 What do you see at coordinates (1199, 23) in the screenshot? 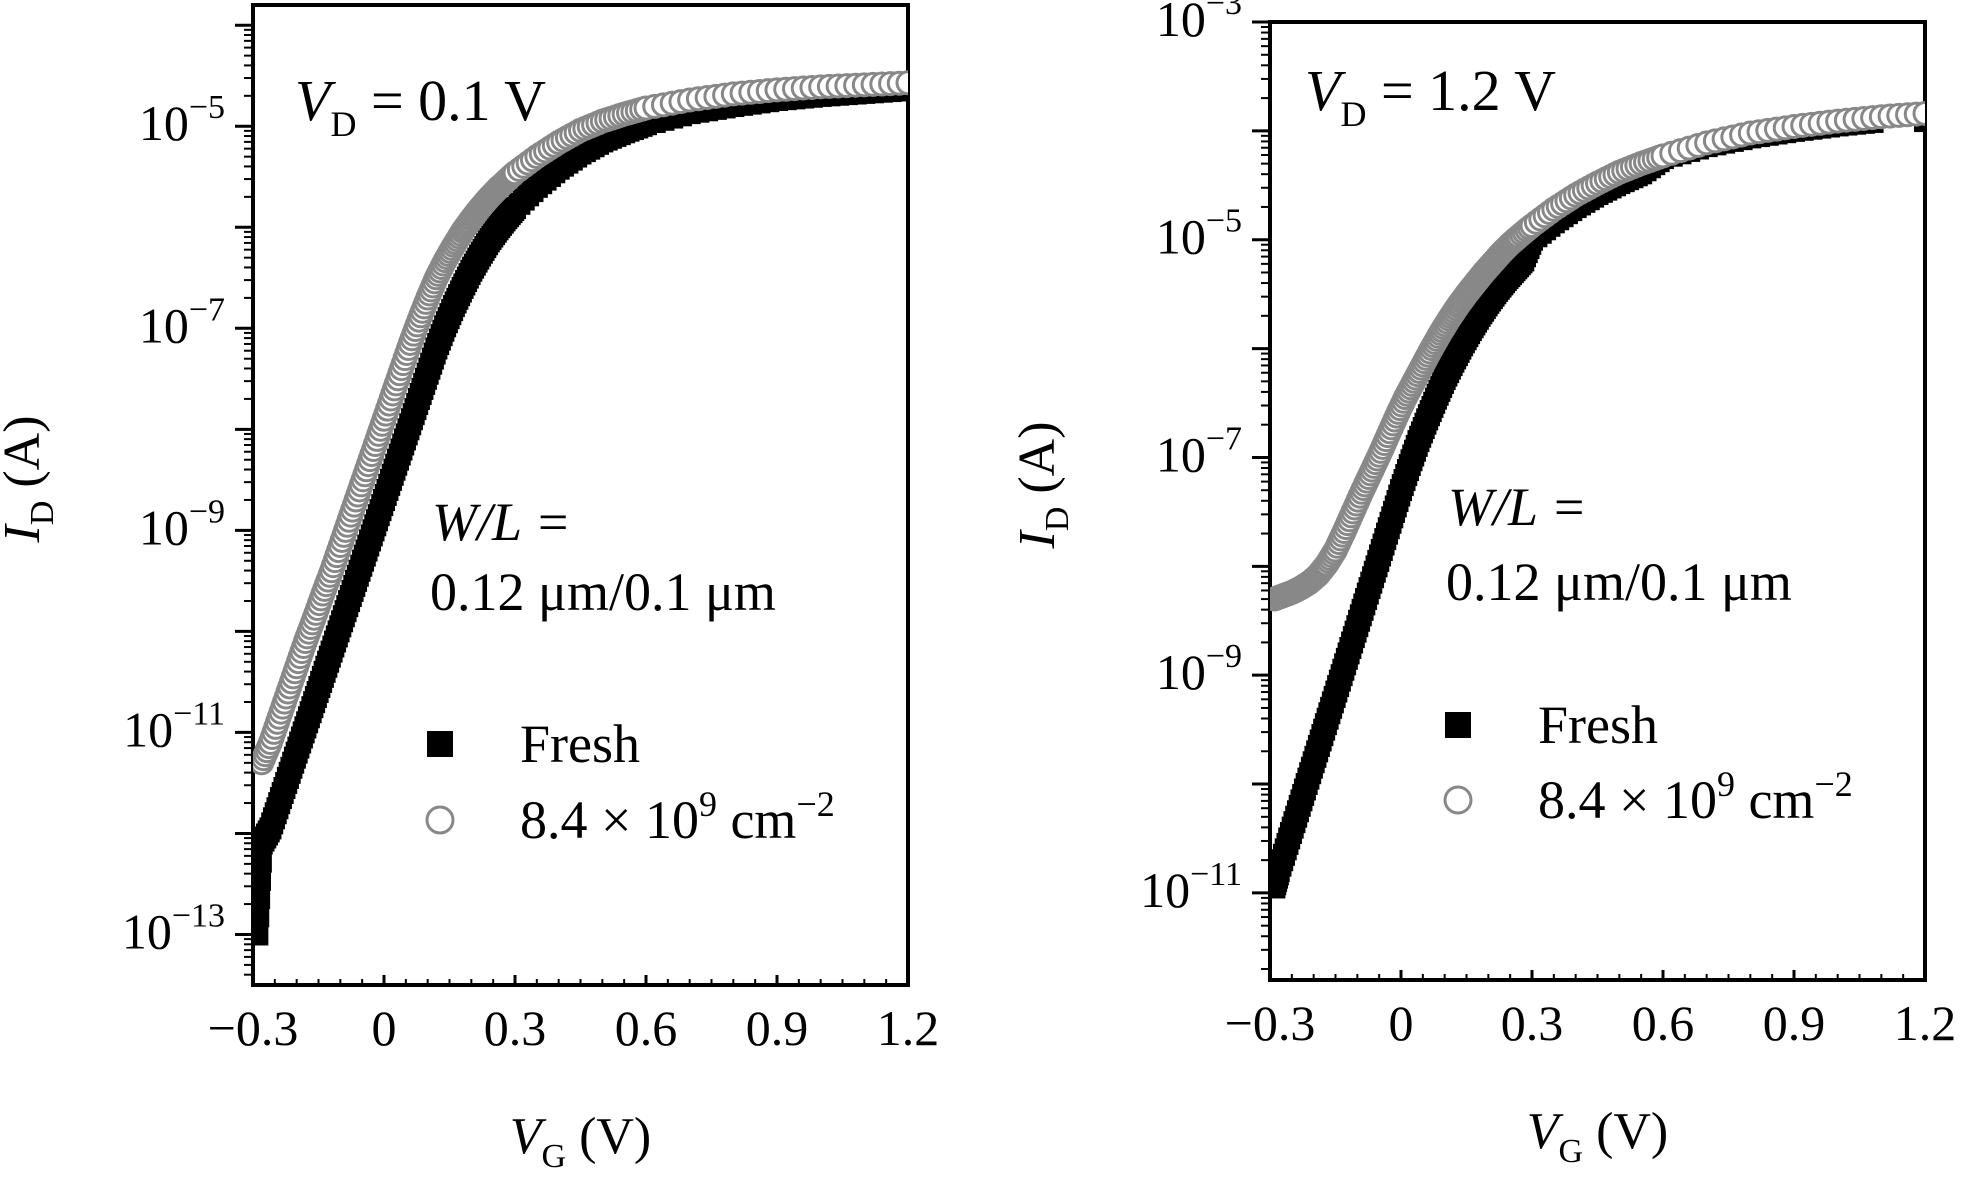
I see `y-tick-label: 10−3` at bounding box center [1199, 23].